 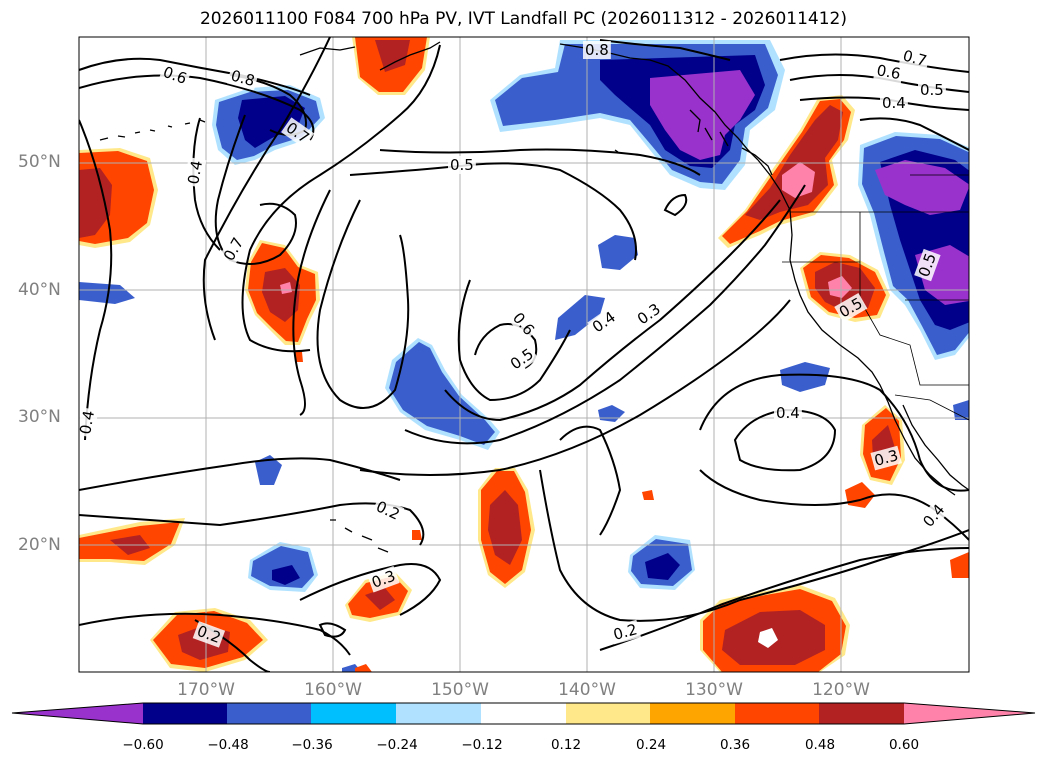 What do you see at coordinates (566, 745) in the screenshot?
I see `colorbar-tick-label: 0.12` at bounding box center [566, 745].